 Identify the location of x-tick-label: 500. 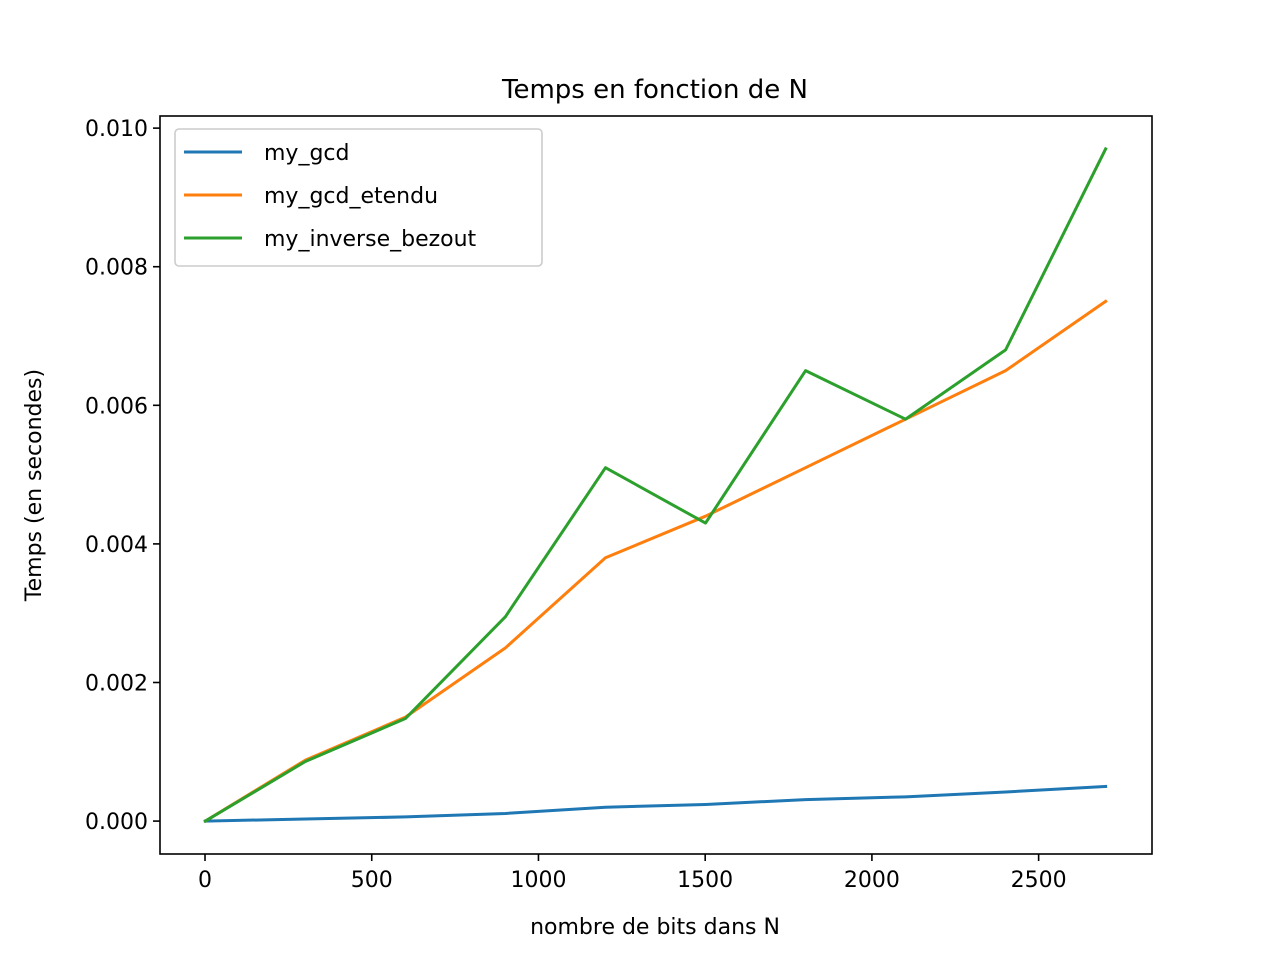
(372, 880).